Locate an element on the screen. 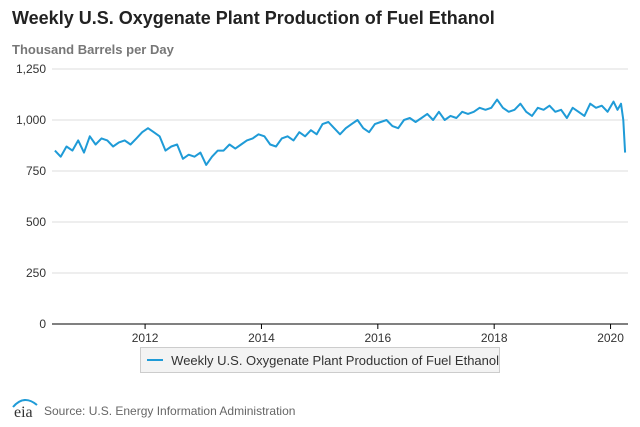 Image resolution: width=640 pixels, height=427 pixels. y-tick-label: 500 is located at coordinates (36, 222).